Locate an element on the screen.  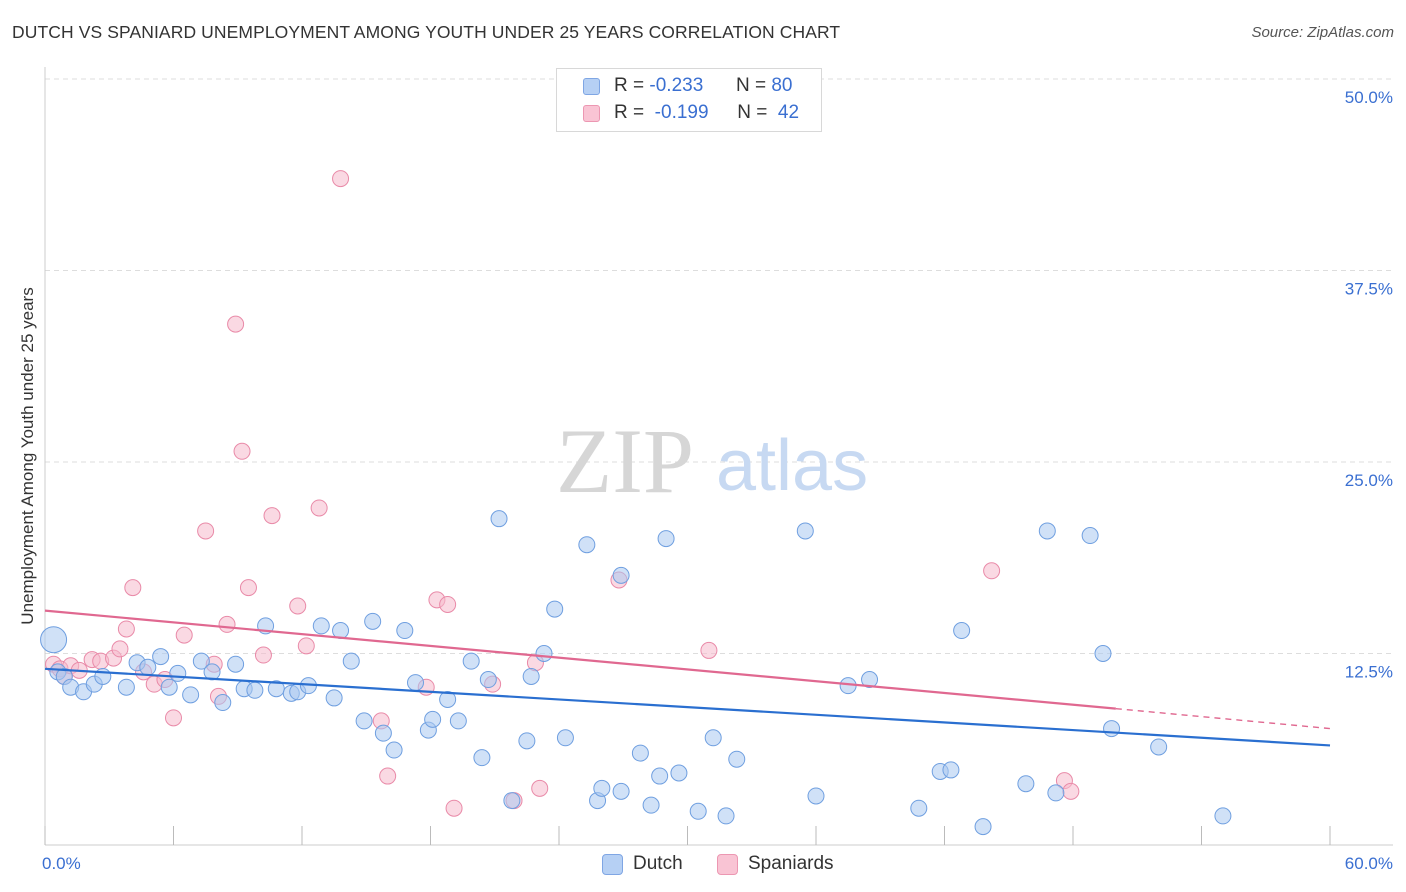
legend-item-dutch: Dutch is located at coordinates (642, 864).